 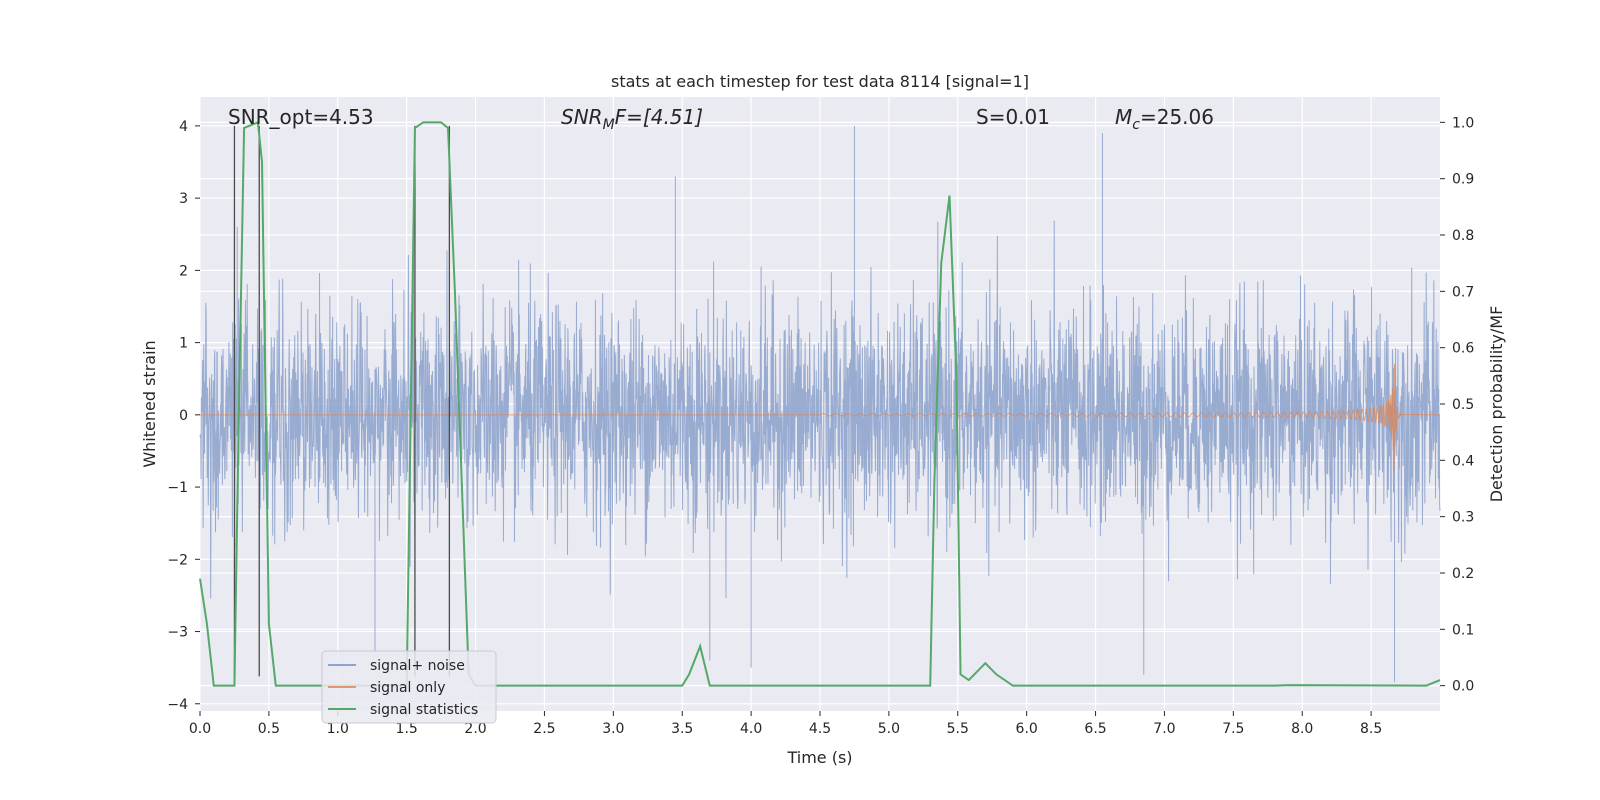 I want to click on x-axis-label: Time (s), so click(x=819, y=757).